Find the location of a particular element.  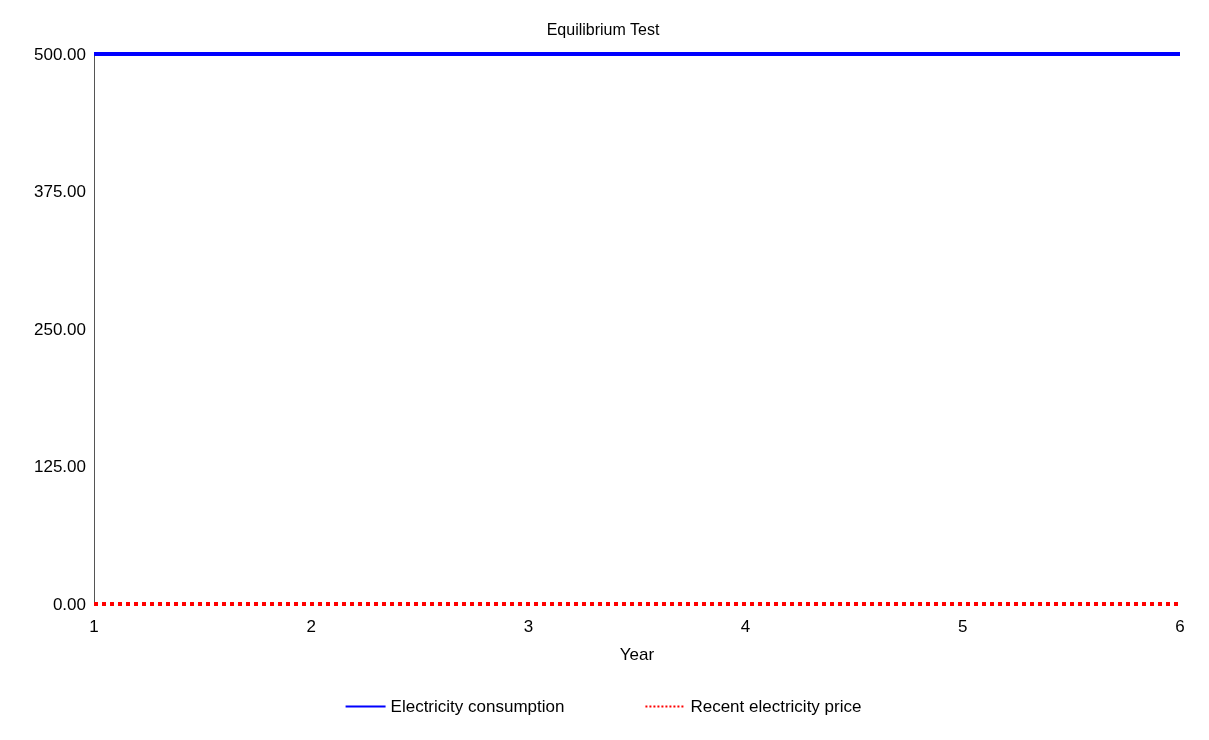

y-tick-label: 125.00 is located at coordinates (60, 466).